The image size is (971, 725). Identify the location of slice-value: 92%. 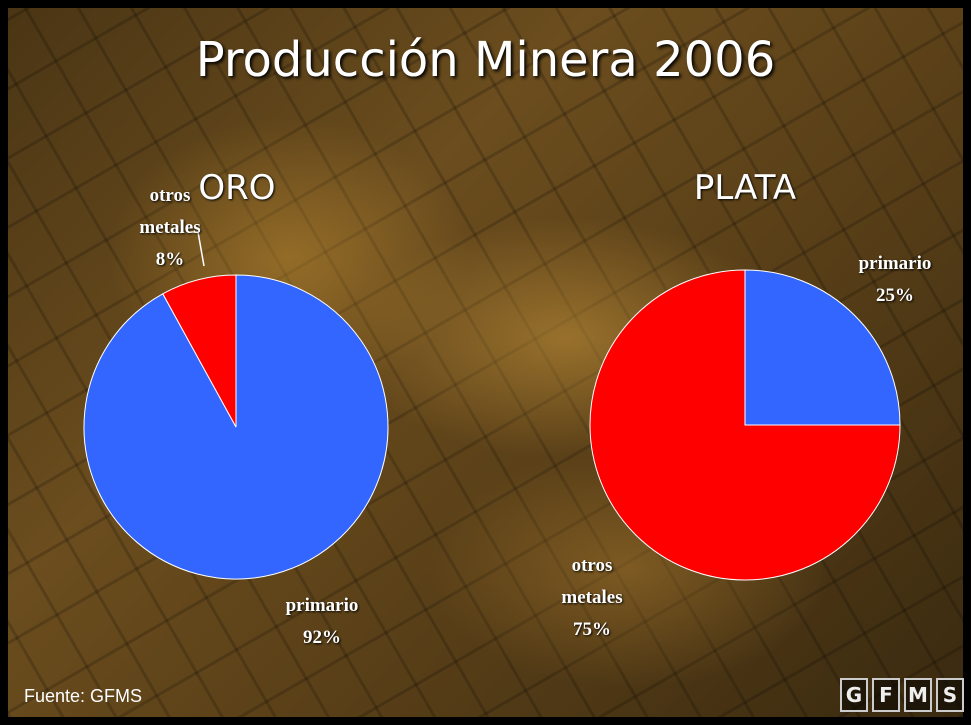
(322, 637).